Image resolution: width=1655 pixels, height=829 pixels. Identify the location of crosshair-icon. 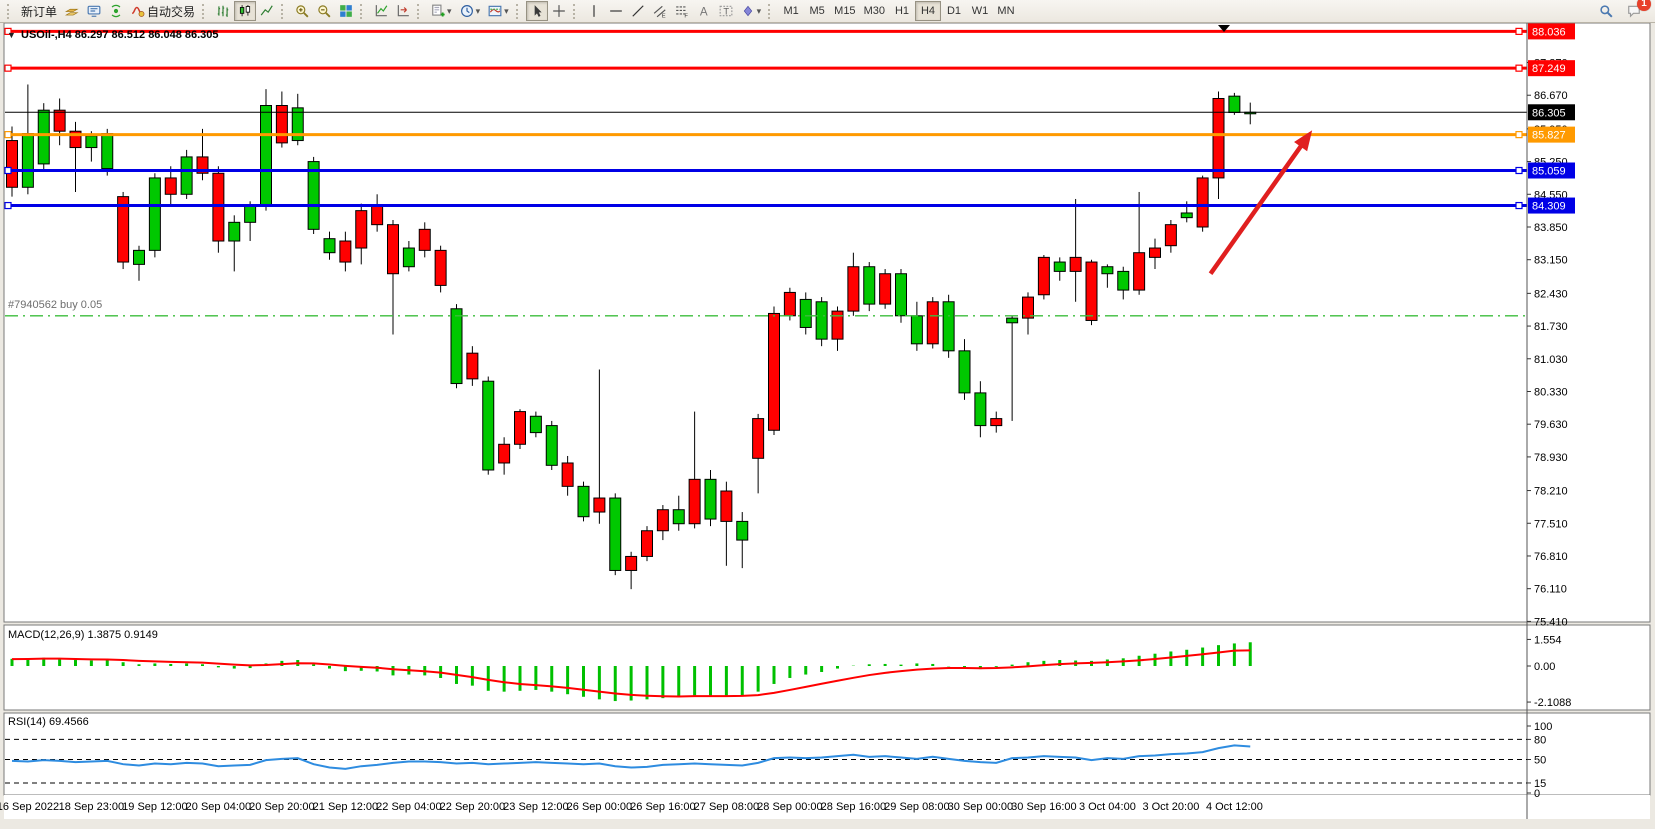
(559, 11).